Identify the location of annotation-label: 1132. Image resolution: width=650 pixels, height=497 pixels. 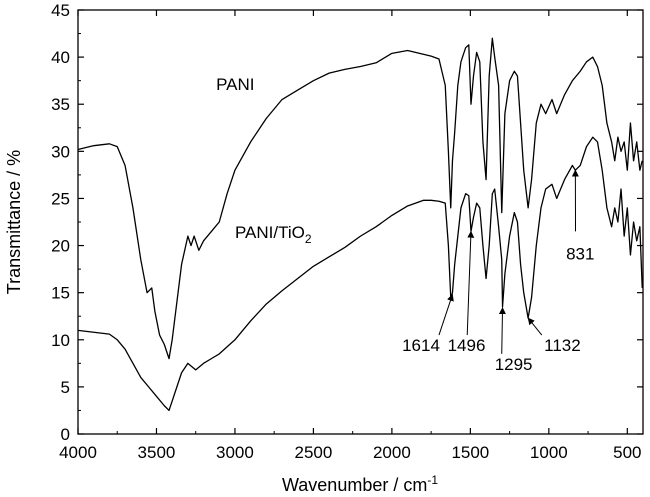
(562, 345).